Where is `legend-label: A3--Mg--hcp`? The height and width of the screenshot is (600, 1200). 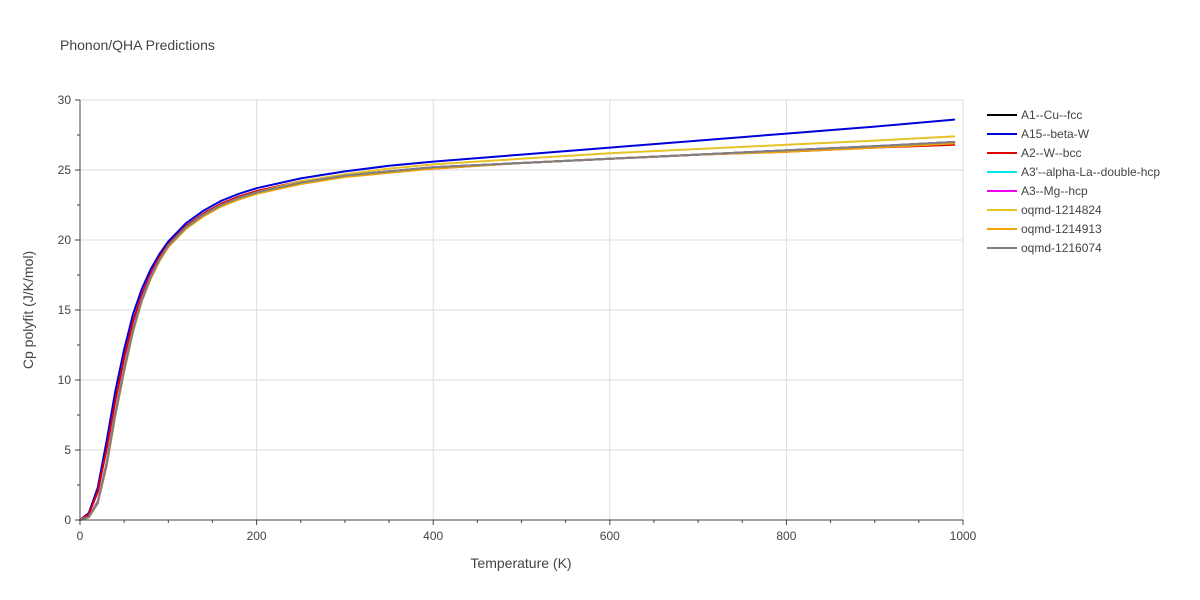 legend-label: A3--Mg--hcp is located at coordinates (1054, 191).